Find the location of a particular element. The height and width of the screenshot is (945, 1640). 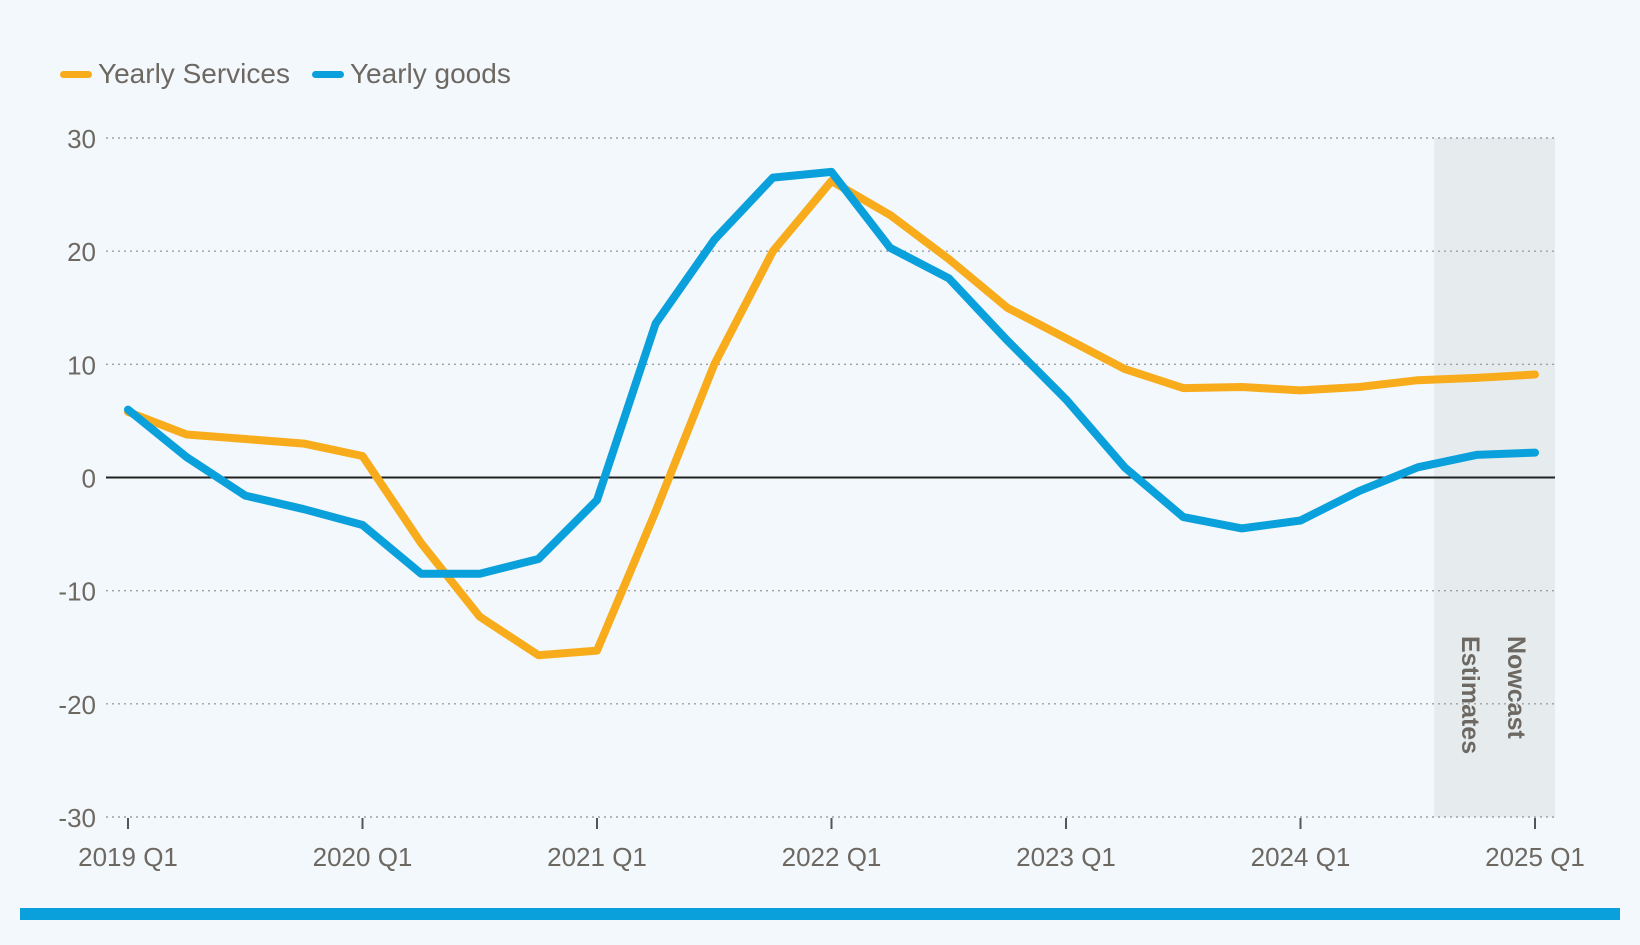

legend-item: Yearly Services is located at coordinates (175, 74).